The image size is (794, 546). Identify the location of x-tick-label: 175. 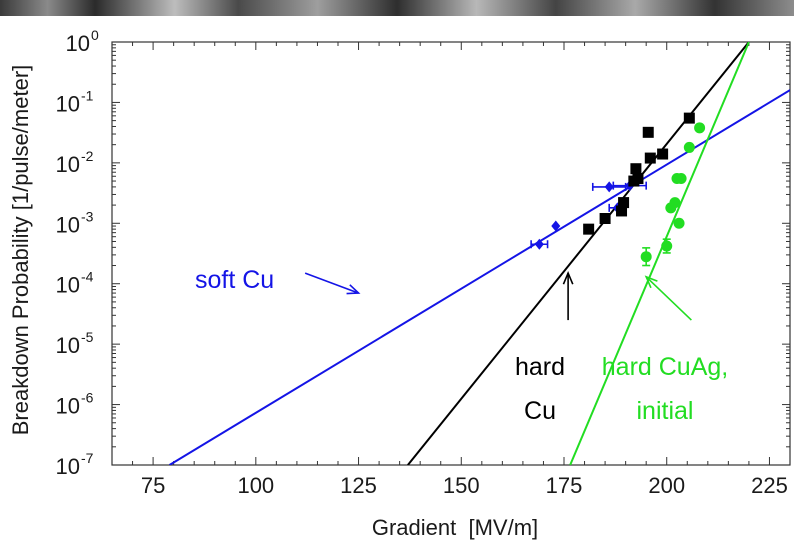
(564, 485).